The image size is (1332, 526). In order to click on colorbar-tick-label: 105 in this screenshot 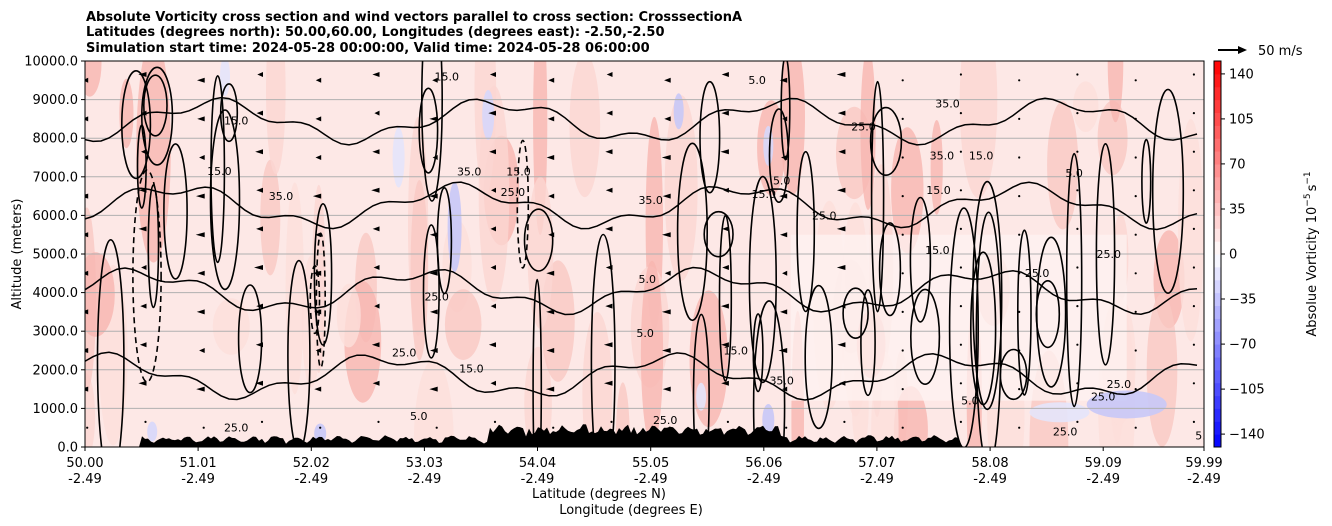, I will do `click(1241, 119)`.